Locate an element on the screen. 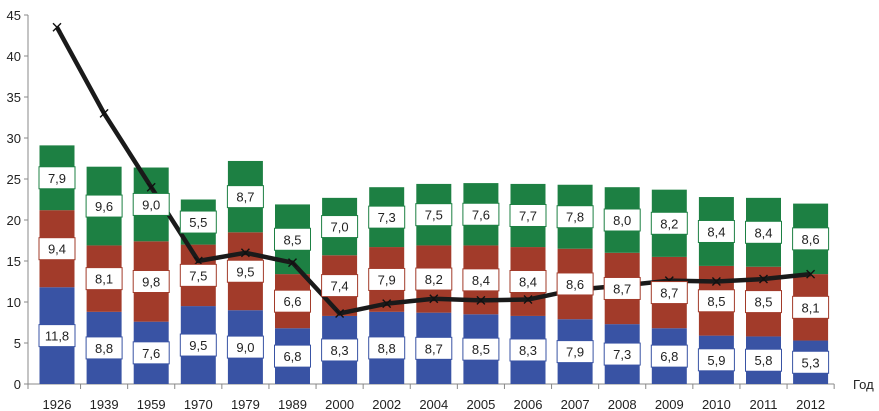 This screenshot has width=879, height=411. data-label: 9,5 is located at coordinates (198, 345).